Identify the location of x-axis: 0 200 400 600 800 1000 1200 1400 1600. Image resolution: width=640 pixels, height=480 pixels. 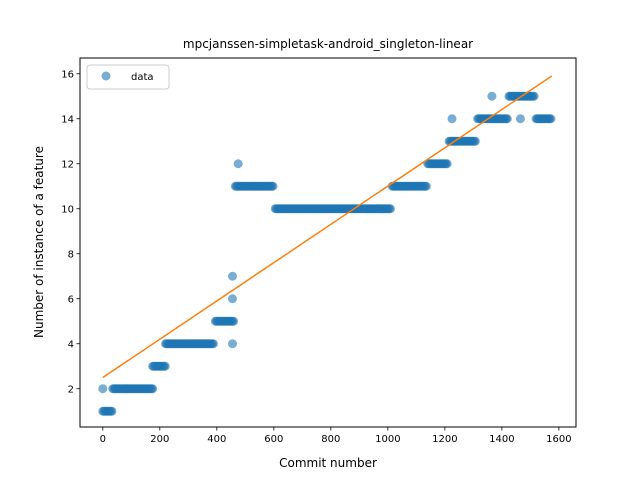
(336, 436).